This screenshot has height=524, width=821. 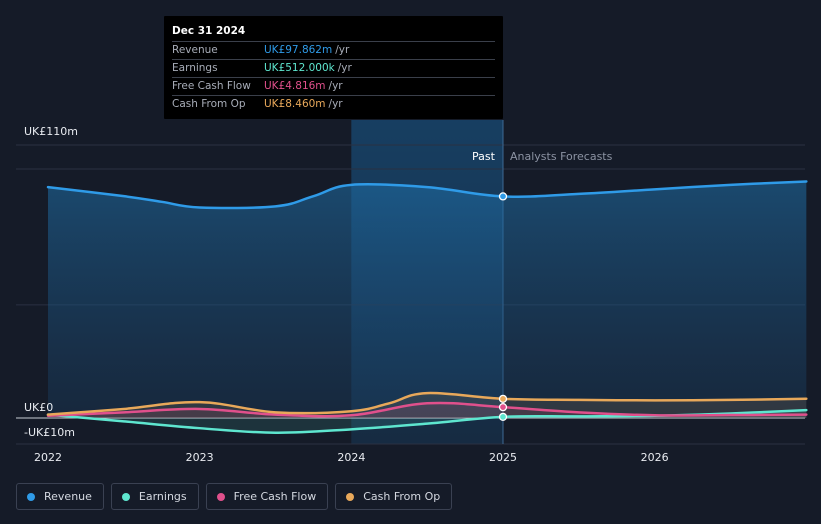 I want to click on legend-item-free-cash-flow: Free Cash Flow, so click(x=267, y=496).